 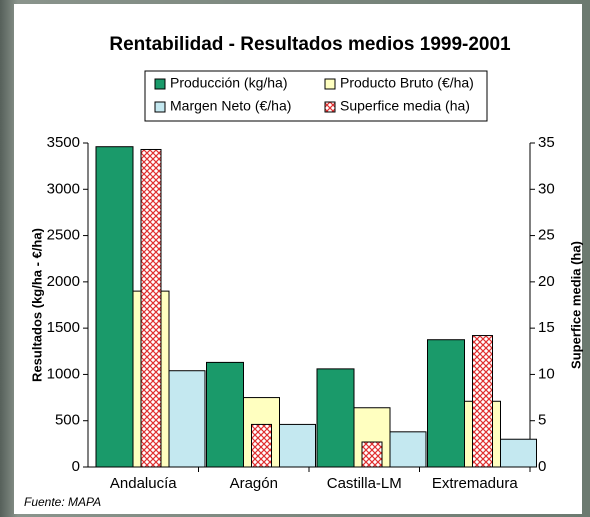 What do you see at coordinates (546, 235) in the screenshot?
I see `y2-tick-label: 25` at bounding box center [546, 235].